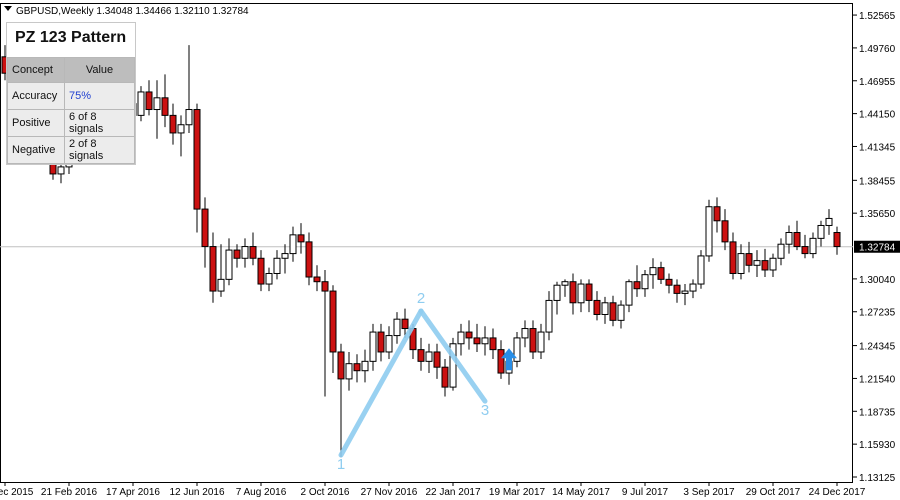  I want to click on x-tick-label: 7 Aug 2016, so click(261, 492).